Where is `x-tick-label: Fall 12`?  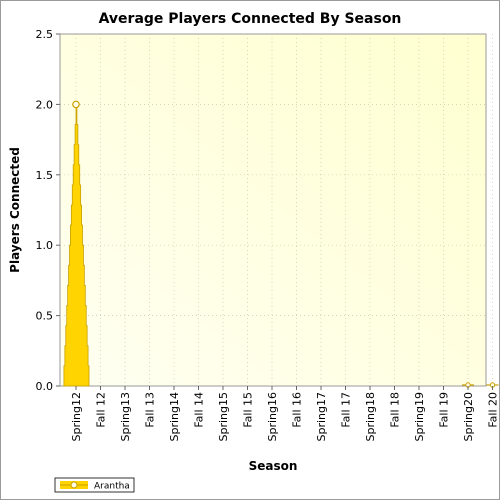 x-tick-label: Fall 12 is located at coordinates (101, 410).